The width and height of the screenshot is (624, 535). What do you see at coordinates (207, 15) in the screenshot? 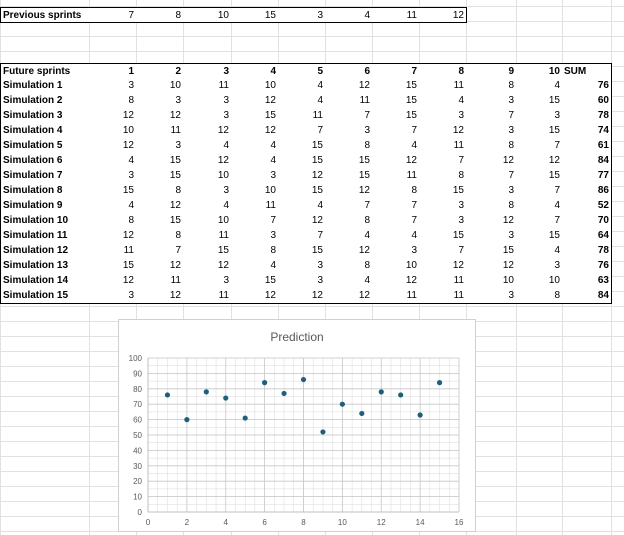
I see `previous-sprint-value: 10` at bounding box center [207, 15].